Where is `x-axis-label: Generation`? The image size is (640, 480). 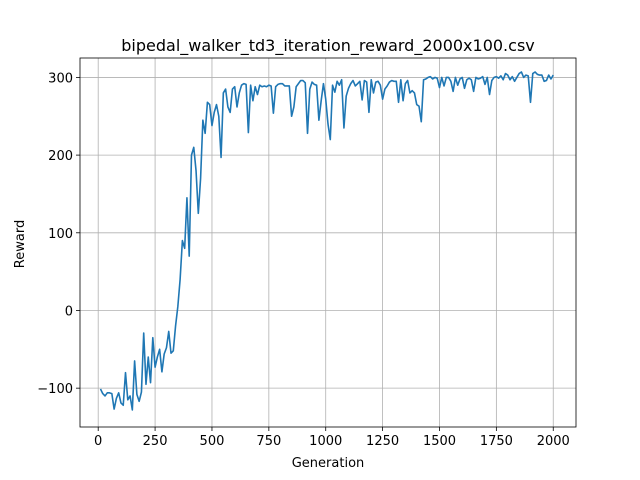 x-axis-label: Generation is located at coordinates (328, 463).